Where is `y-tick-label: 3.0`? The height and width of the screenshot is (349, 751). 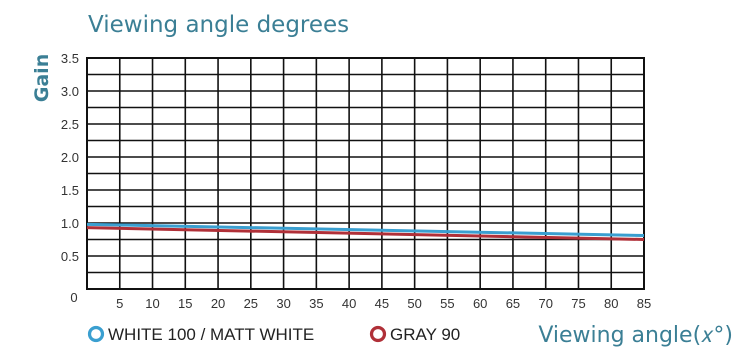
y-tick-label: 3.0 is located at coordinates (70, 91).